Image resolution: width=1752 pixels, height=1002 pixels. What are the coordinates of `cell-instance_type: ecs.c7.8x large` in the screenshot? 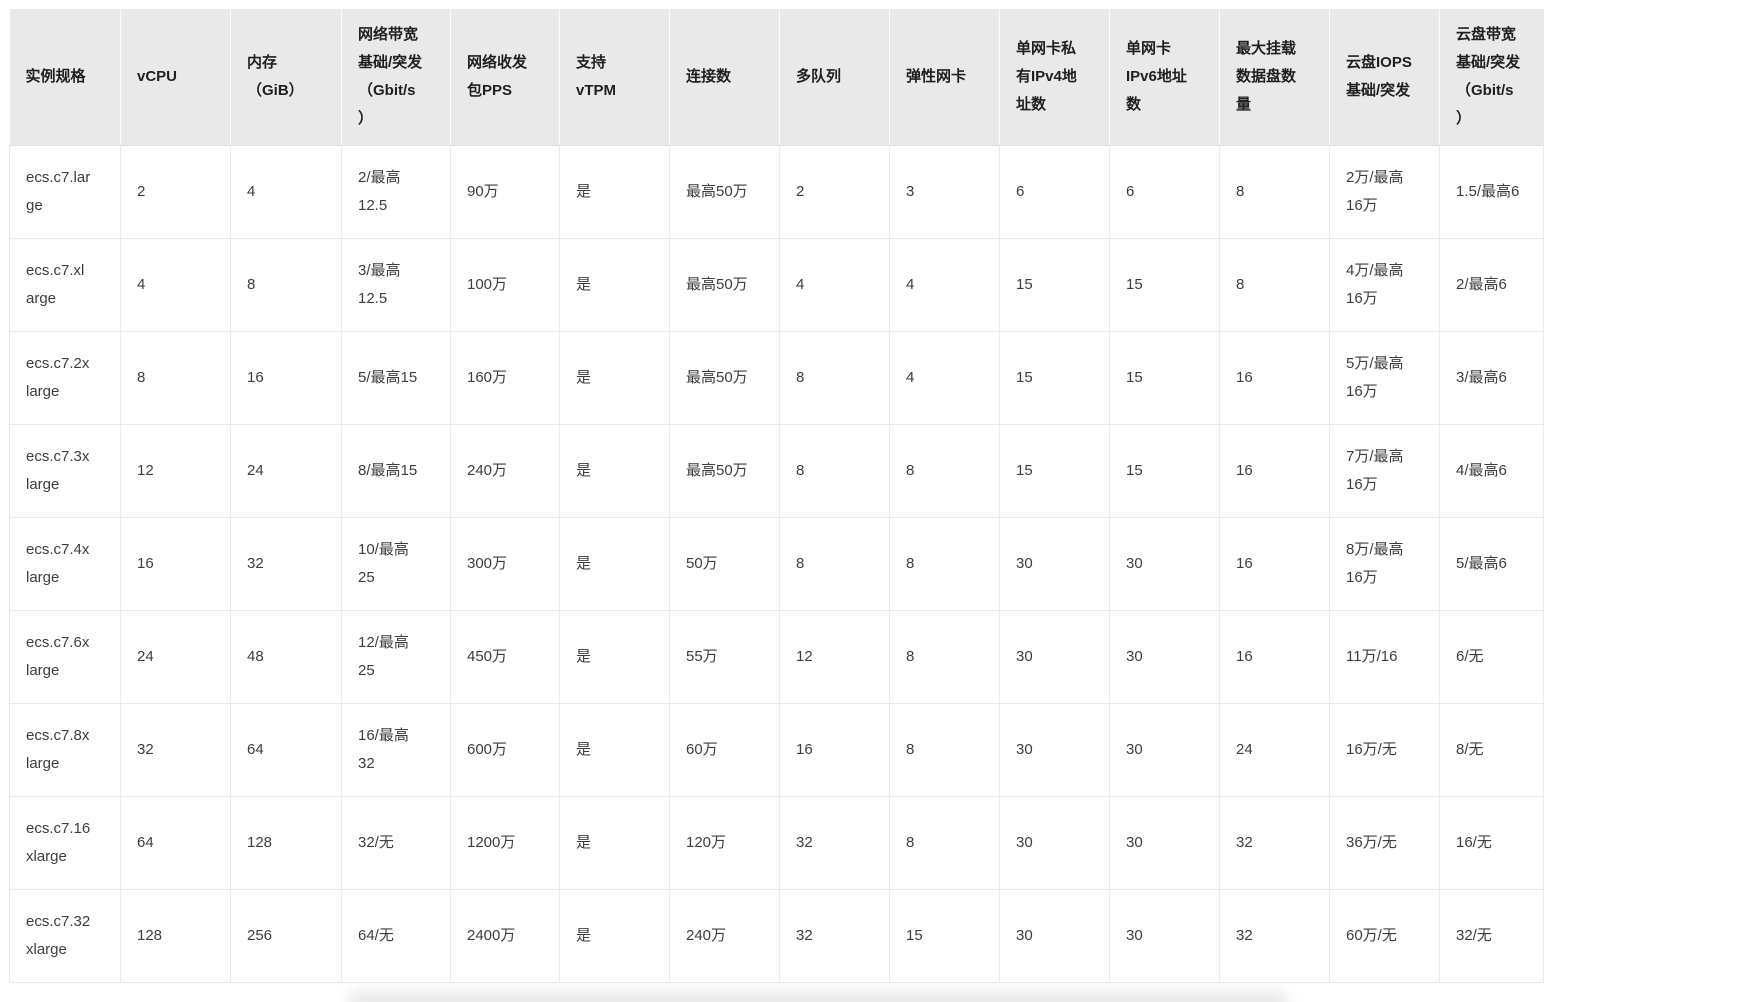 It's located at (65, 749).